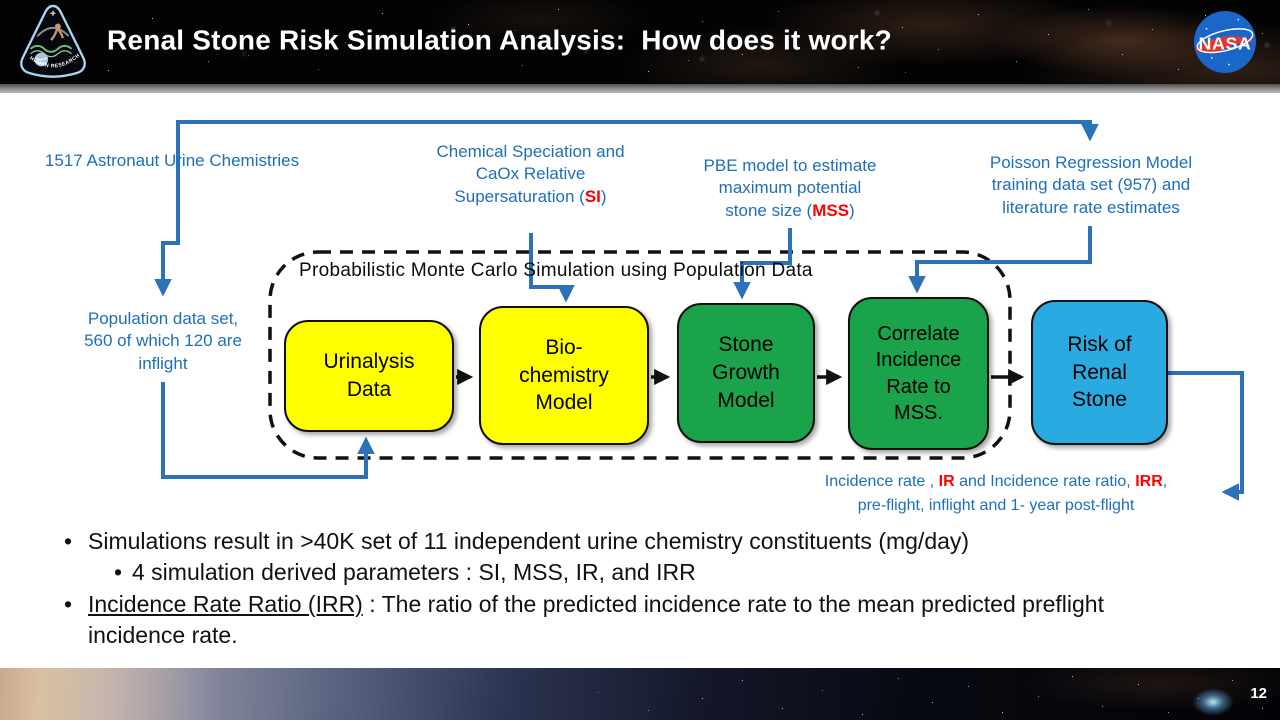  I want to click on abbr-ir: IR, so click(946, 481).